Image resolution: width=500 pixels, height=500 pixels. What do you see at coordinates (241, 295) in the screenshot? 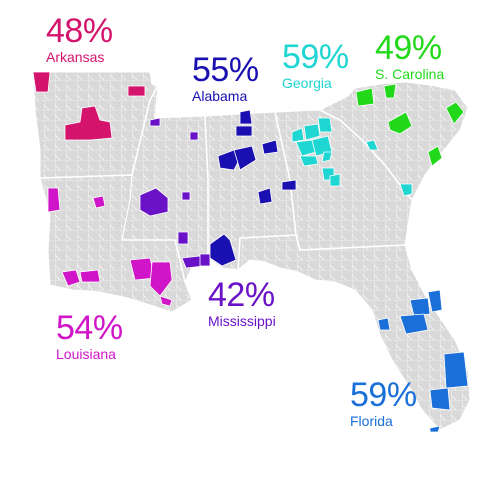
I see `percent-mississippi: 42%` at bounding box center [241, 295].